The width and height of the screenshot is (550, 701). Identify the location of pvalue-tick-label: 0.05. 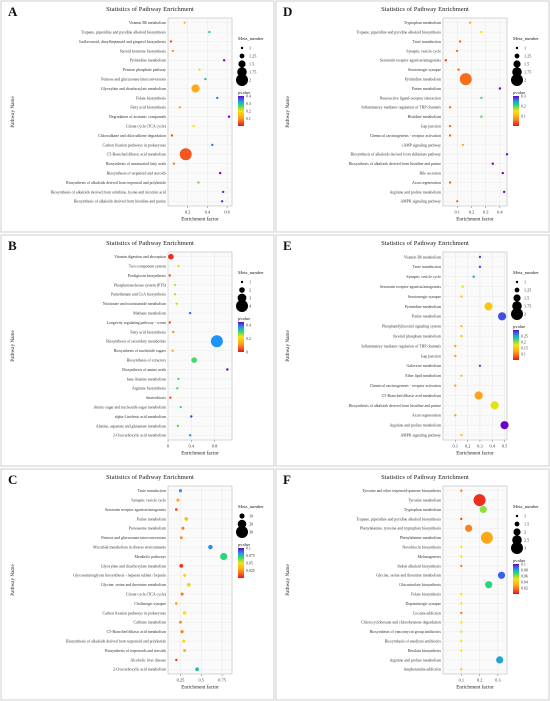
(249, 563).